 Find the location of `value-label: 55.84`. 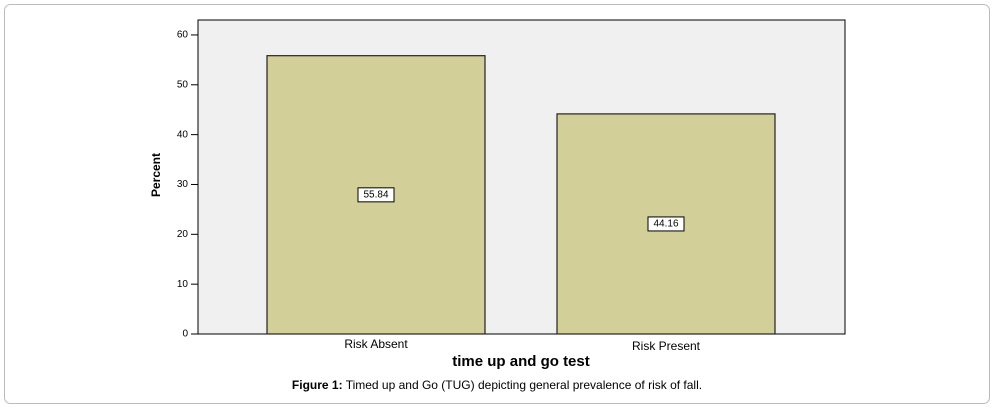

value-label: 55.84 is located at coordinates (375, 194).